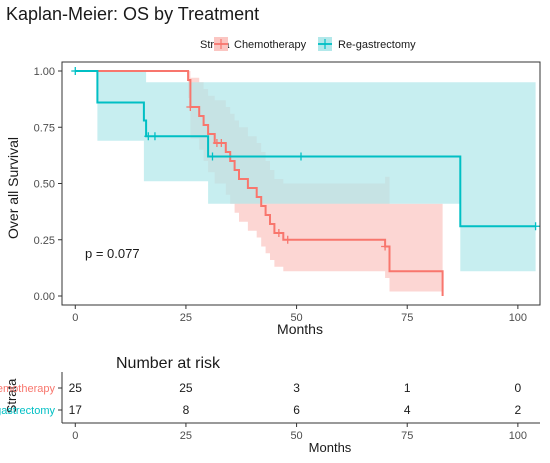  I want to click on risk-table-cell-regastrectomy: 4, so click(407, 410).